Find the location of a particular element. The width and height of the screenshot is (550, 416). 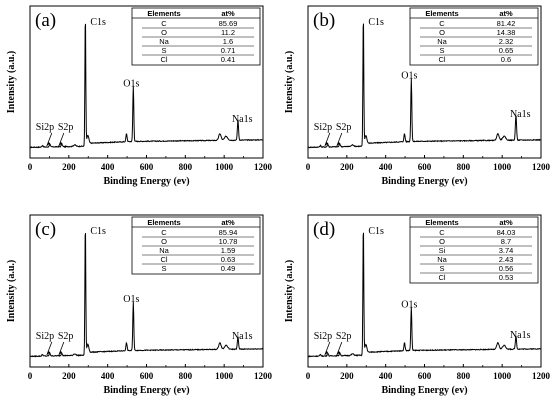

panel-label: (c) is located at coordinates (45, 229).